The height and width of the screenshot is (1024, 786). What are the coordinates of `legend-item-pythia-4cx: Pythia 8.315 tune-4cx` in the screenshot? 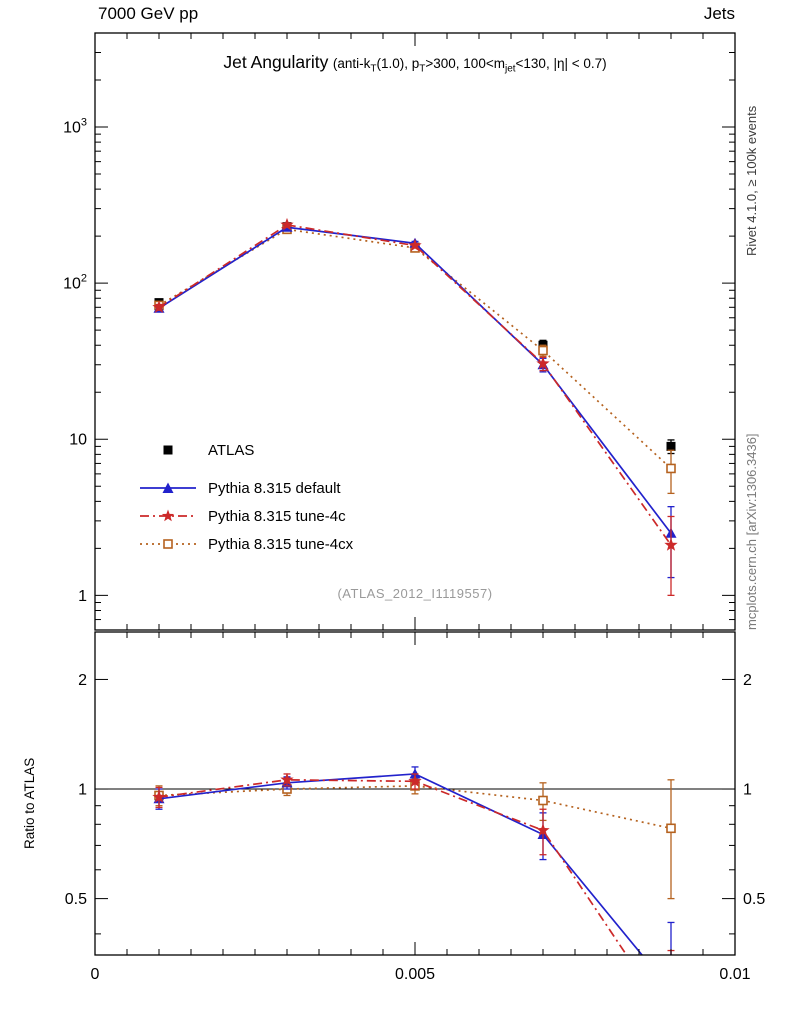 It's located at (245, 544).